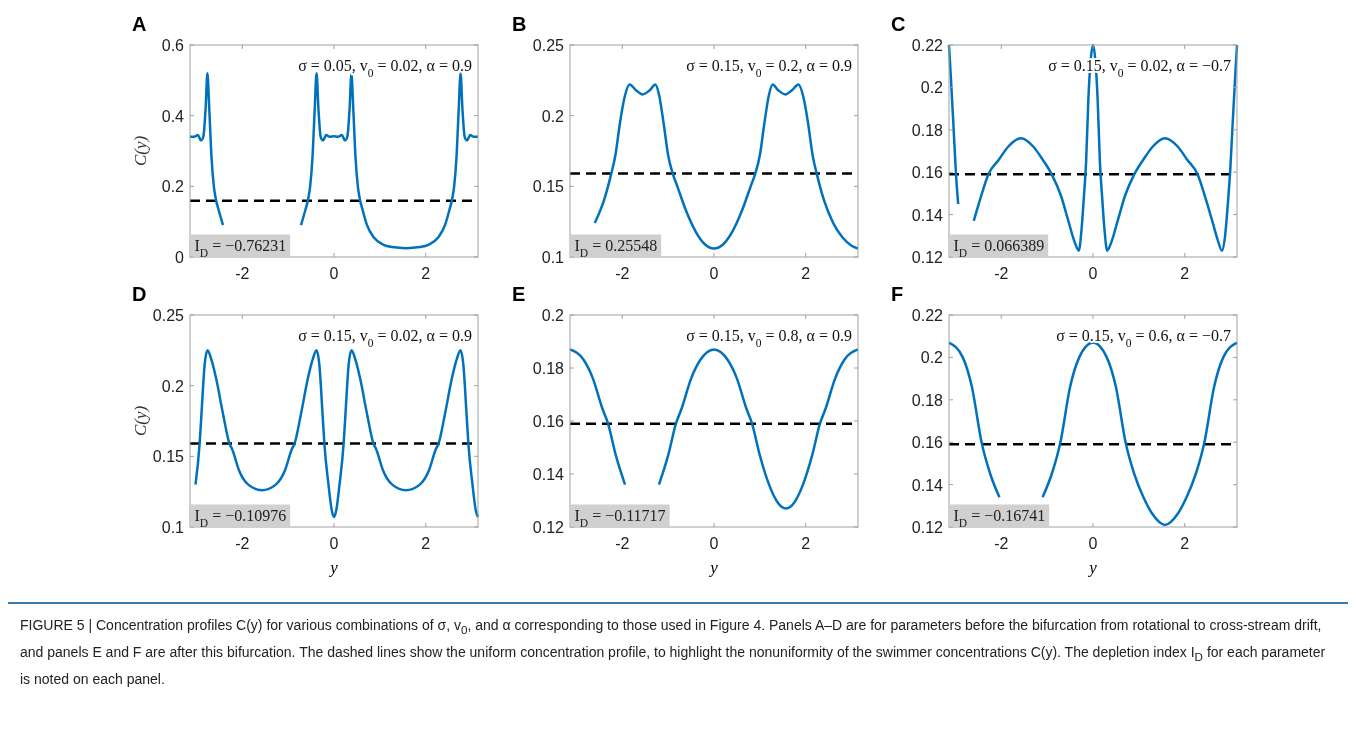 The height and width of the screenshot is (735, 1356). I want to click on chart-title: F, so click(897, 294).